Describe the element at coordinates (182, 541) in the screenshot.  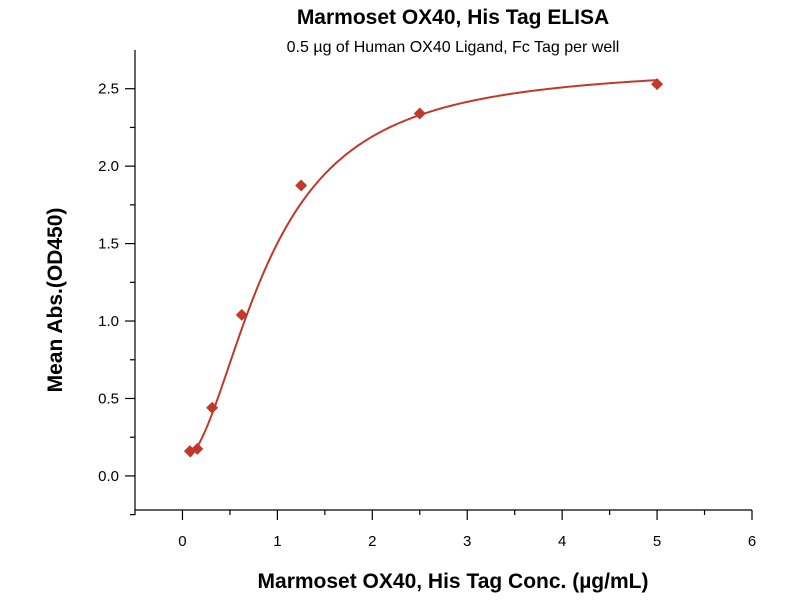
I see `x-tick-label: 0` at that location.